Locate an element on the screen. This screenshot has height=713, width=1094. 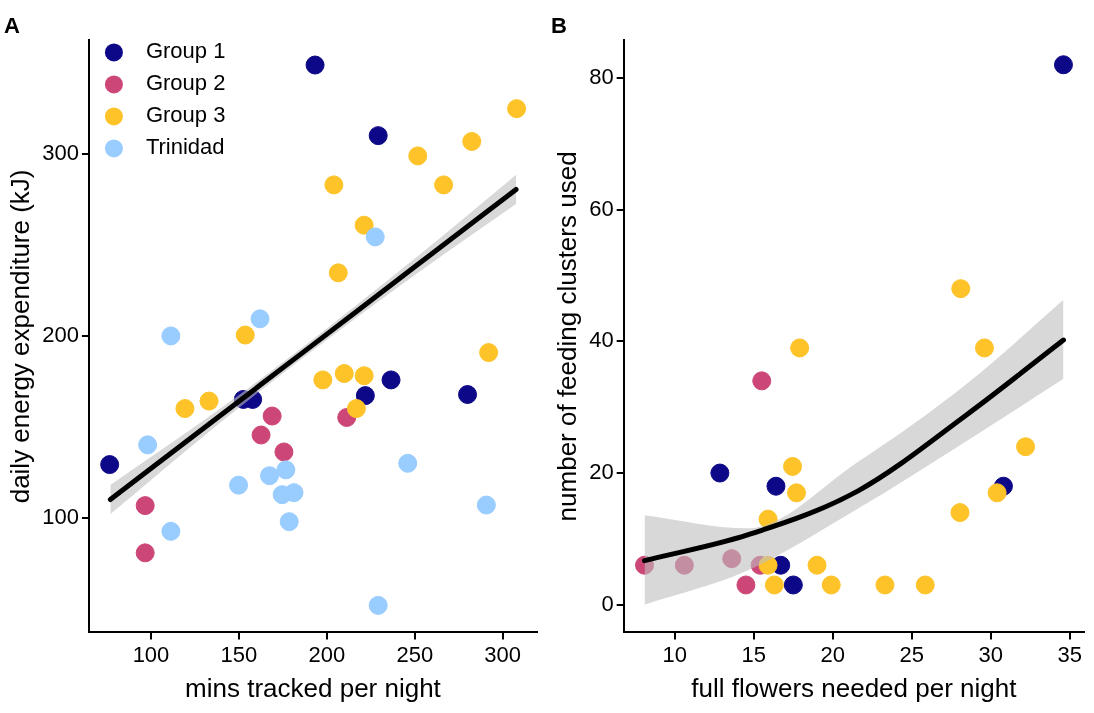
x-tick-label: 15 is located at coordinates (754, 654).